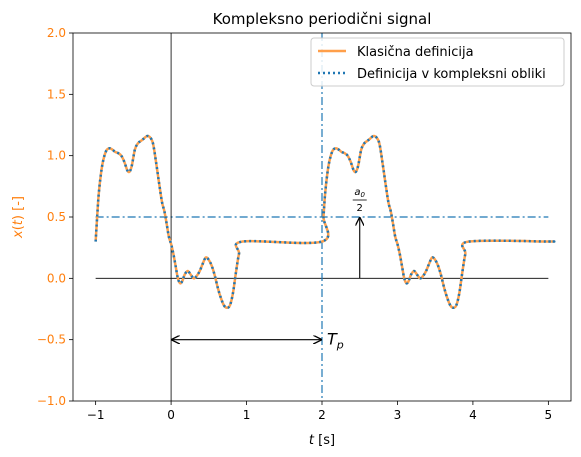  Describe the element at coordinates (56, 94) in the screenshot. I see `y-tick-label: 1.5` at that location.